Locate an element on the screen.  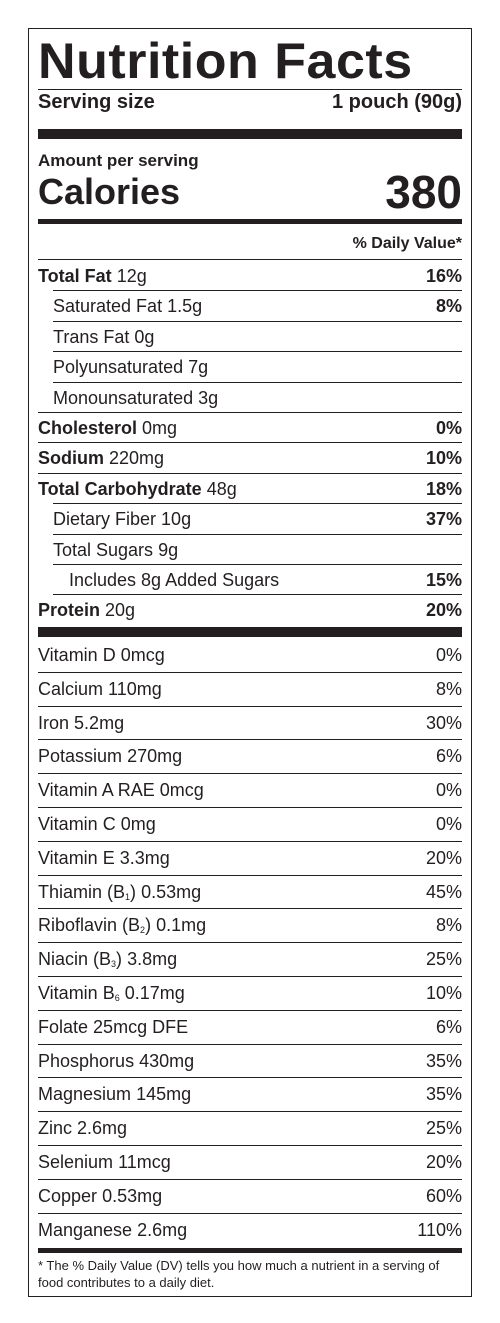
nutrient-label: Saturated Fat 1.5g is located at coordinates (127, 306).